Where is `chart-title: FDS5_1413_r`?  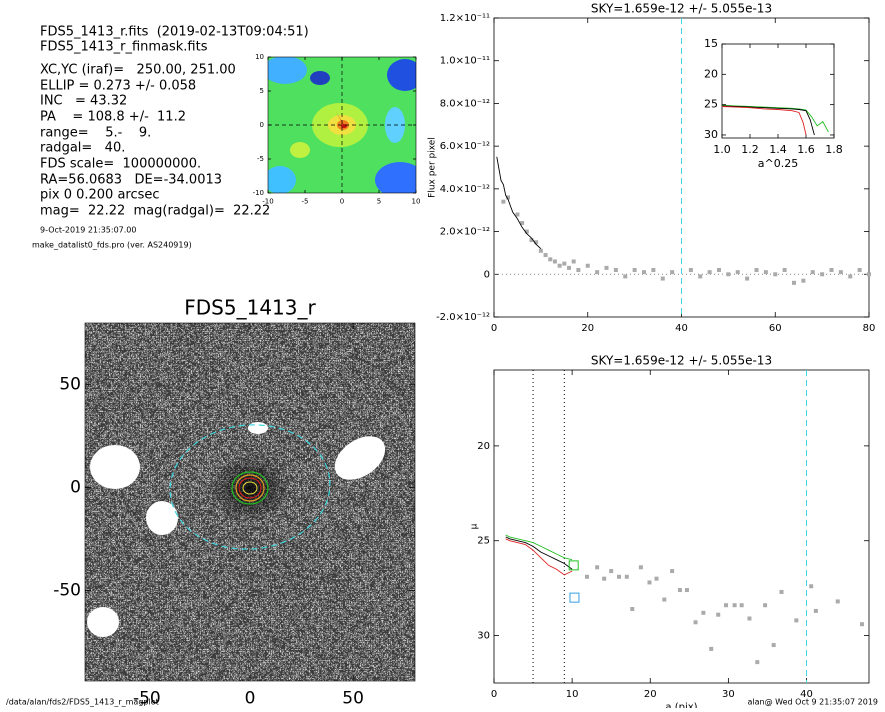 chart-title: FDS5_1413_r is located at coordinates (250, 308).